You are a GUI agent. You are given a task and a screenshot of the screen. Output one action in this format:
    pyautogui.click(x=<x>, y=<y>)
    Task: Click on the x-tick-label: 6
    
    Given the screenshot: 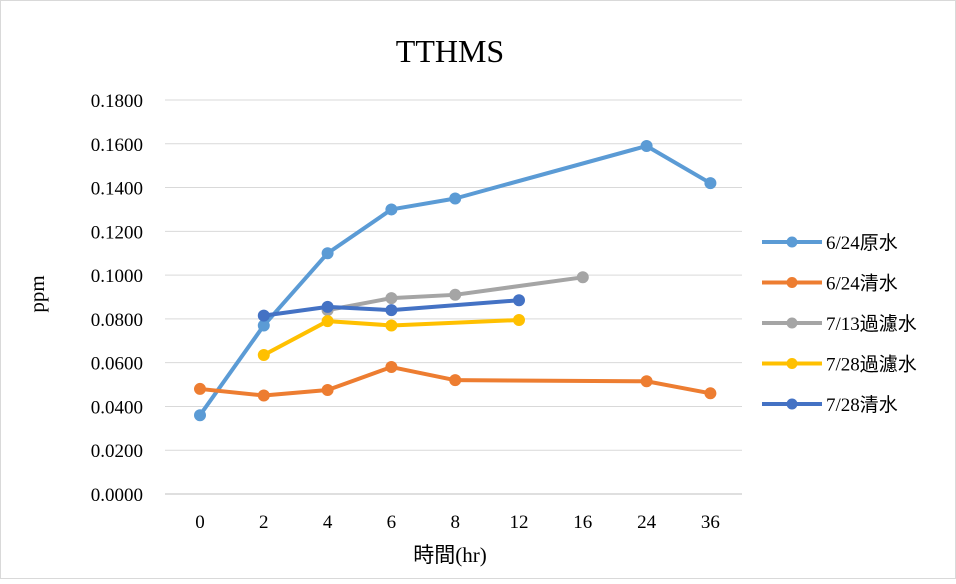 What is the action you would take?
    pyautogui.click(x=392, y=522)
    